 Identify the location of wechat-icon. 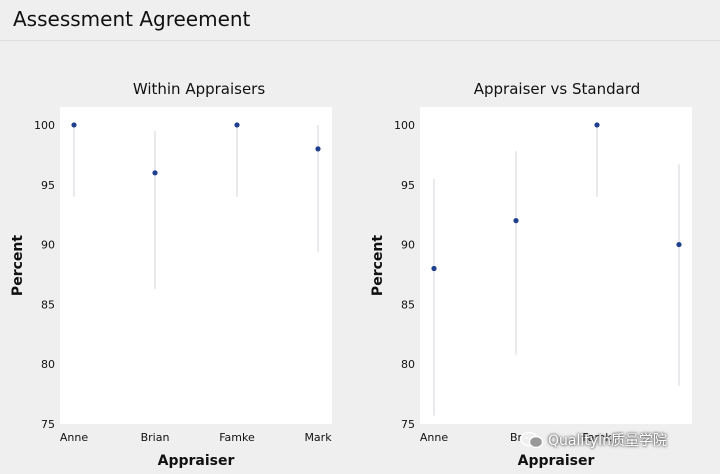
(532, 440).